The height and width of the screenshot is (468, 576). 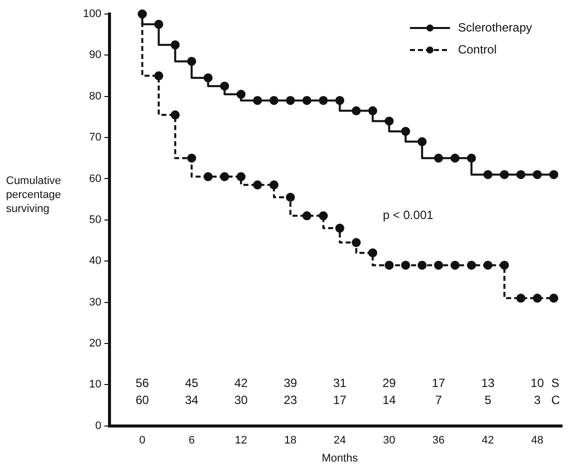 What do you see at coordinates (348, 383) in the screenshot?
I see `text: 56 45 42 39 31 29 17 13 10 S` at bounding box center [348, 383].